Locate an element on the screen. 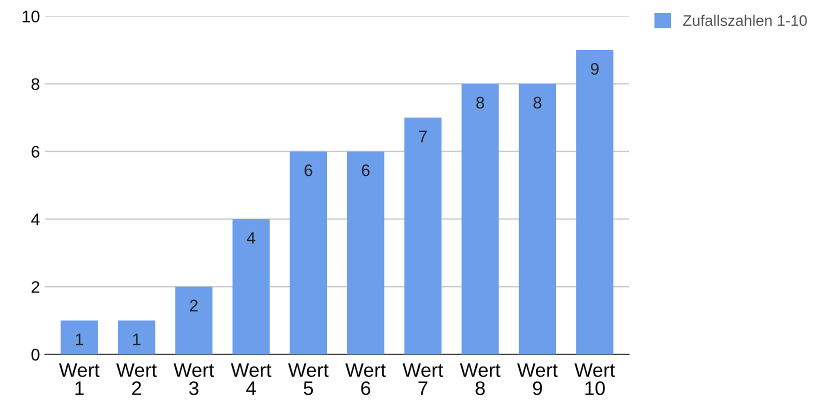 This screenshot has height=405, width=817. x-tick-label: Wert 2 is located at coordinates (136, 379).